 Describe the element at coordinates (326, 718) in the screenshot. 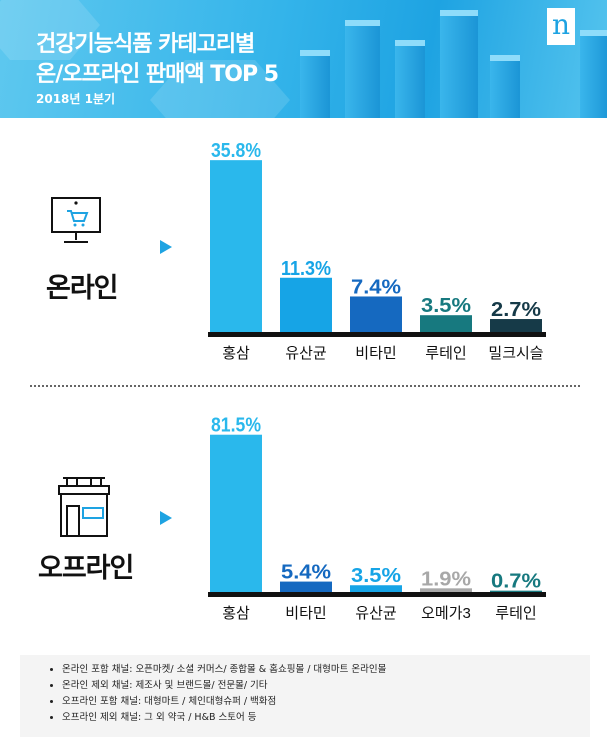

I see `note-item: 오프라인 제외 채널: 그 외 약국 / H&B 스토어 등` at that location.